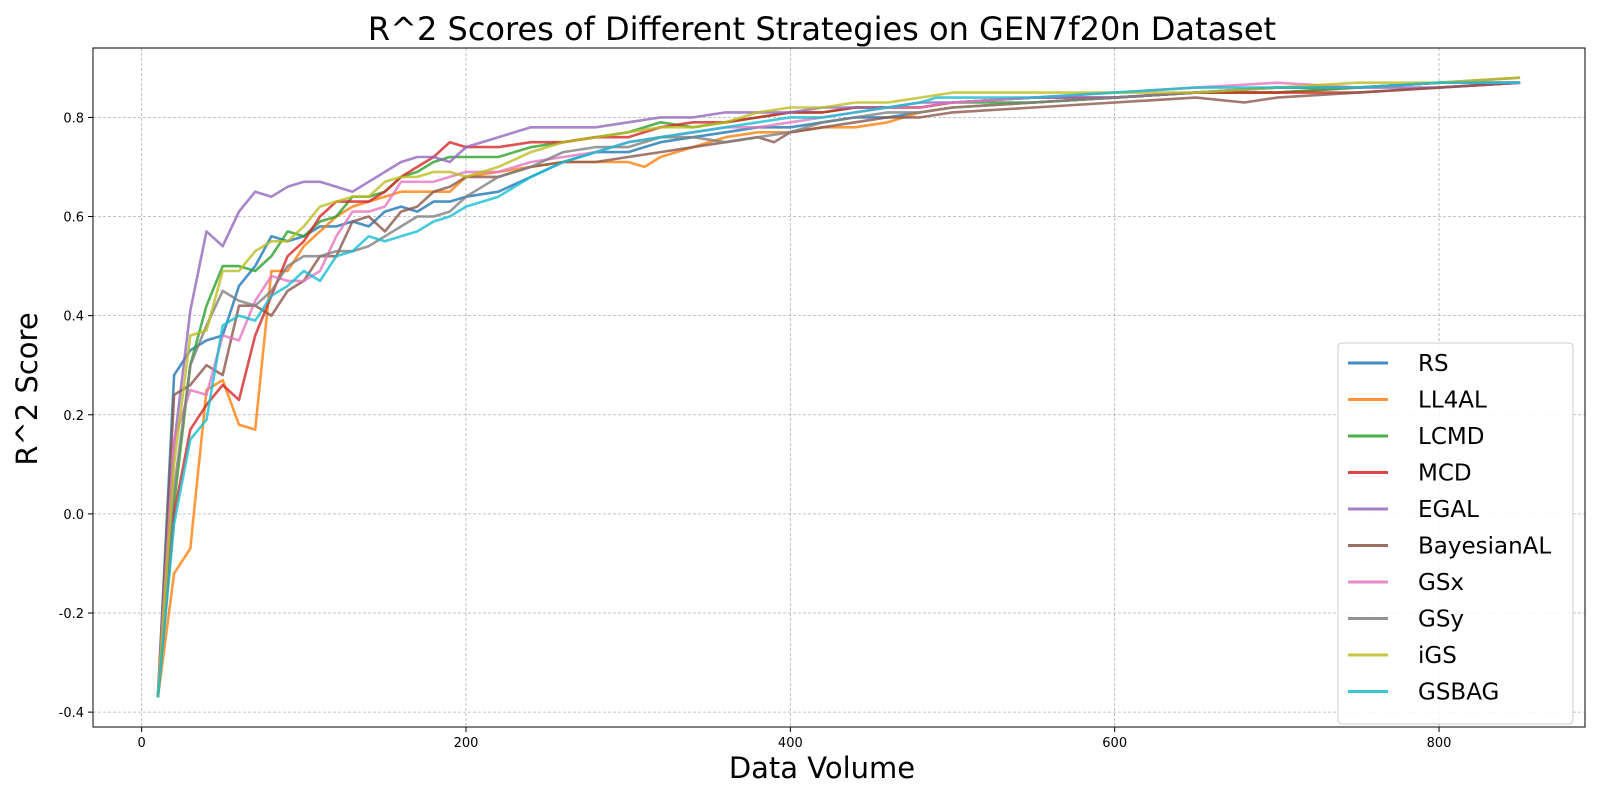 Image resolution: width=1600 pixels, height=800 pixels. What do you see at coordinates (1445, 474) in the screenshot?
I see `legend-label-mcd: MCD` at bounding box center [1445, 474].